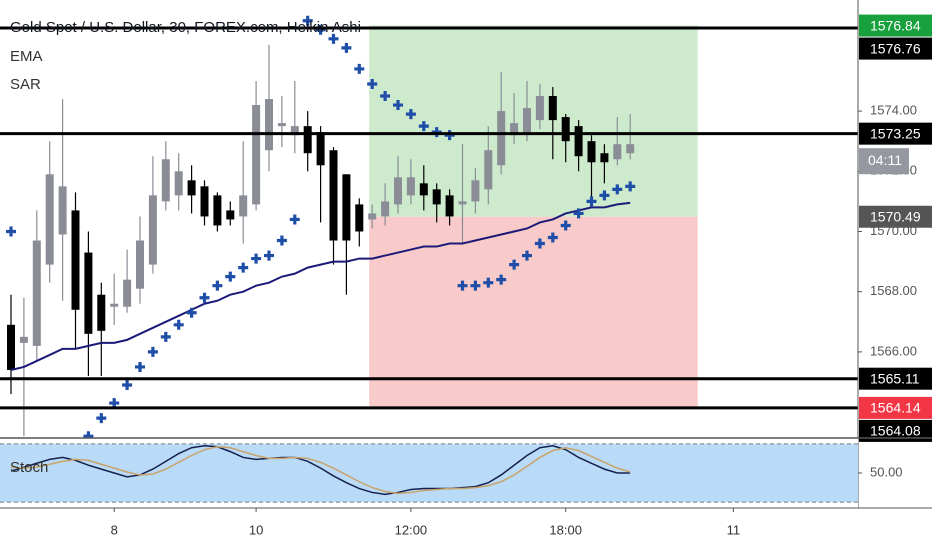 The width and height of the screenshot is (932, 550). I want to click on price-label: 1576.84, so click(895, 25).